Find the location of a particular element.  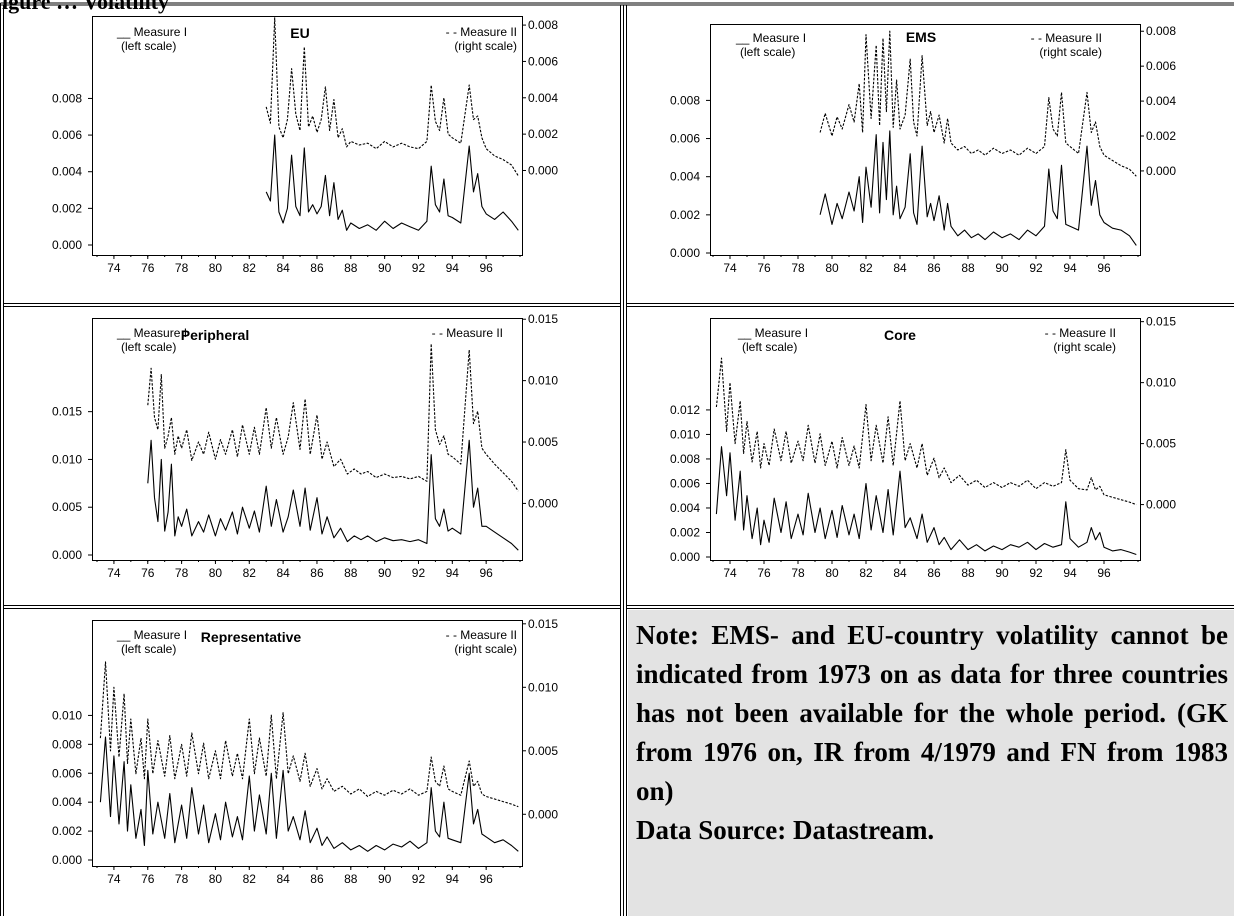

left-y-tick-label: 0.004 is located at coordinates (67, 802).